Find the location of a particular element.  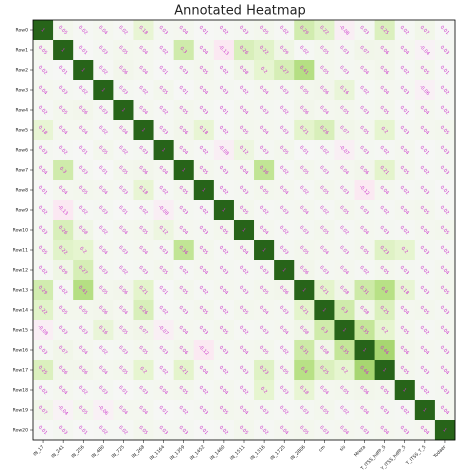

y-tick-label: Row7 is located at coordinates (22, 171).